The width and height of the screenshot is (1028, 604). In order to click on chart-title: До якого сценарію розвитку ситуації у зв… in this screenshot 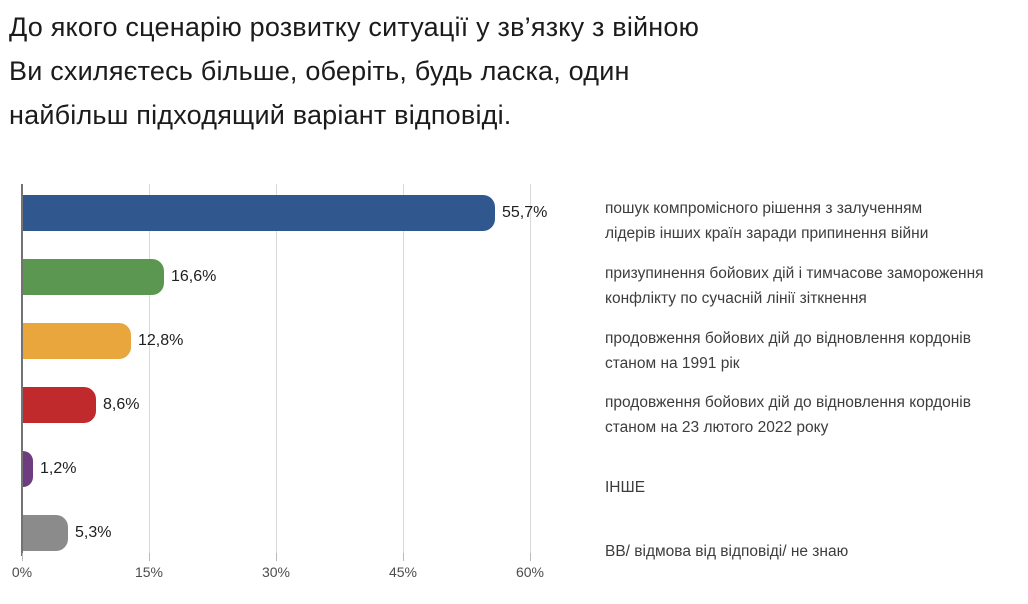, I will do `click(354, 71)`.